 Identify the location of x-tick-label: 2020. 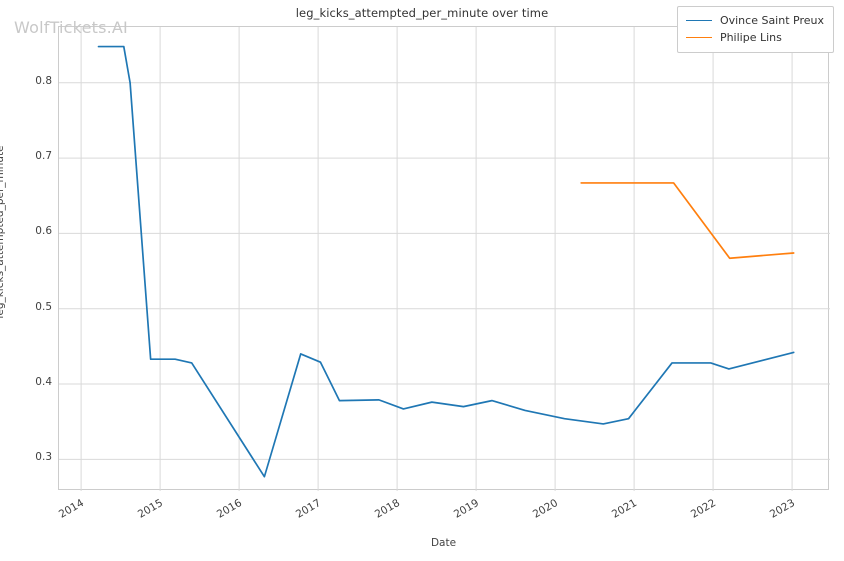
(545, 509).